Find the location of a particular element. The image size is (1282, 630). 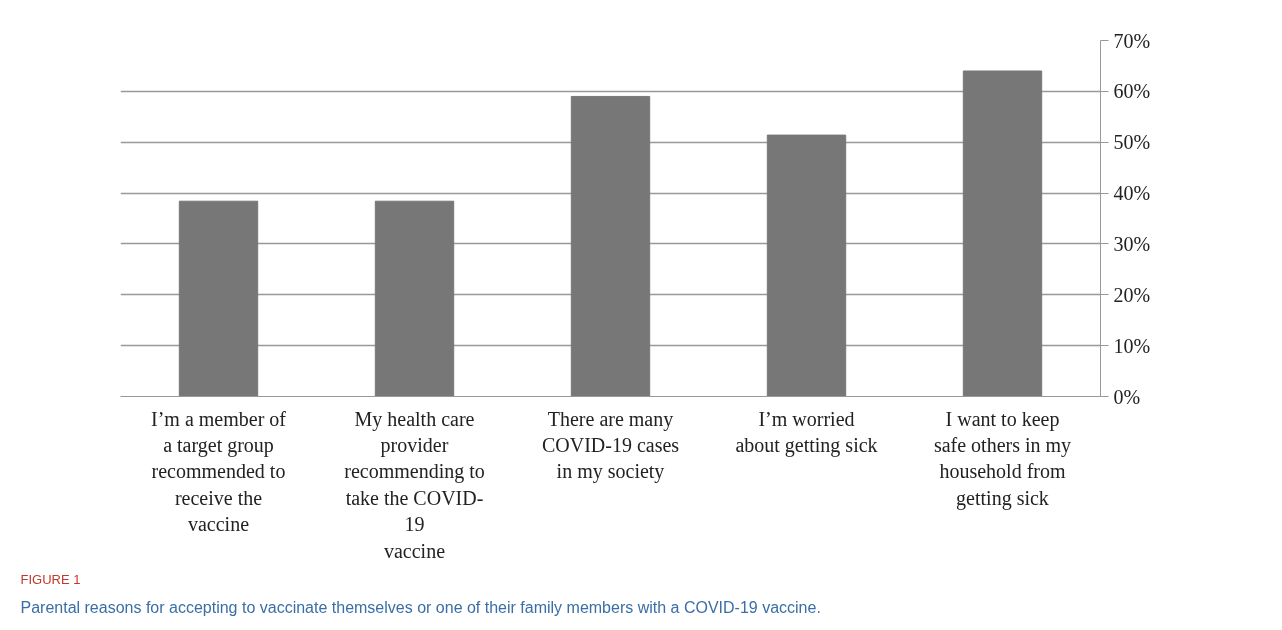

y-tick-label: 0% is located at coordinates (1127, 396).